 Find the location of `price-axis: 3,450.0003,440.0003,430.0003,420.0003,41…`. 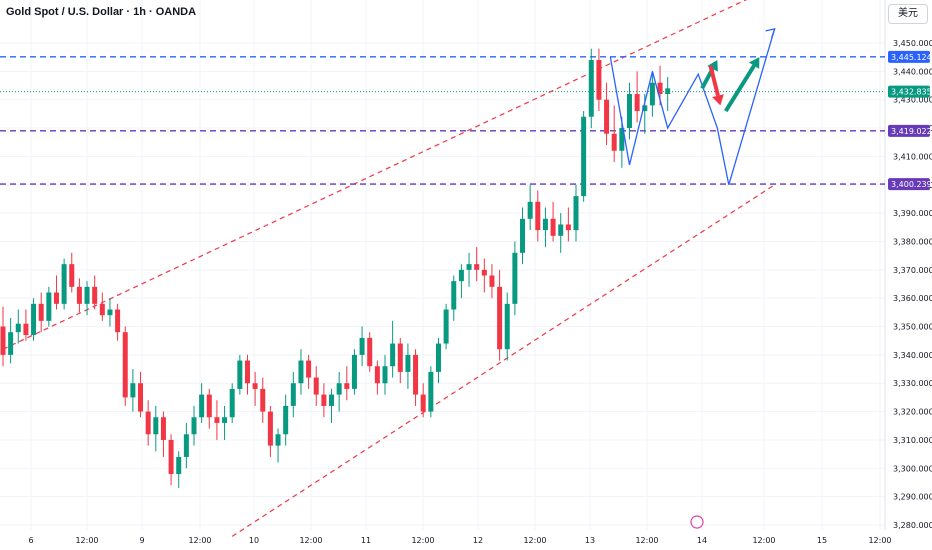

price-axis: 3,450.0003,440.0003,430.0003,420.0003,41… is located at coordinates (912, 284).